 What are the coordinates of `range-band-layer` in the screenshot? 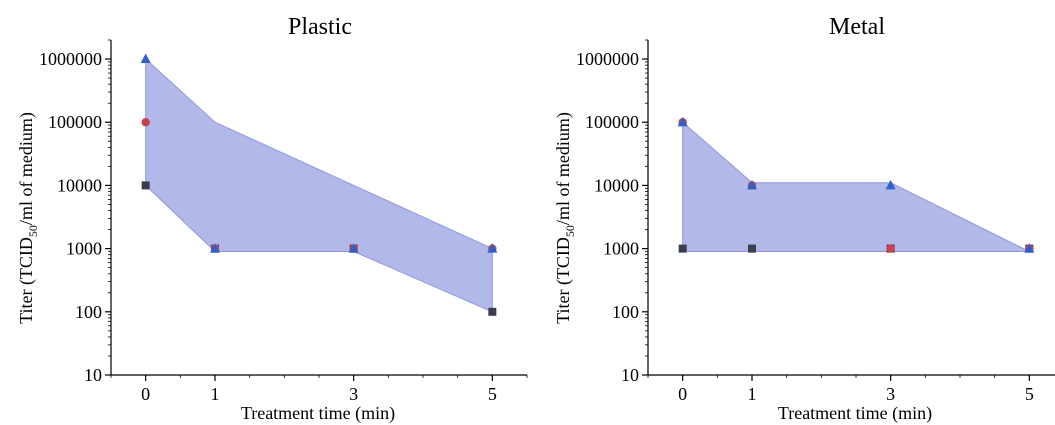 It's located at (856, 186).